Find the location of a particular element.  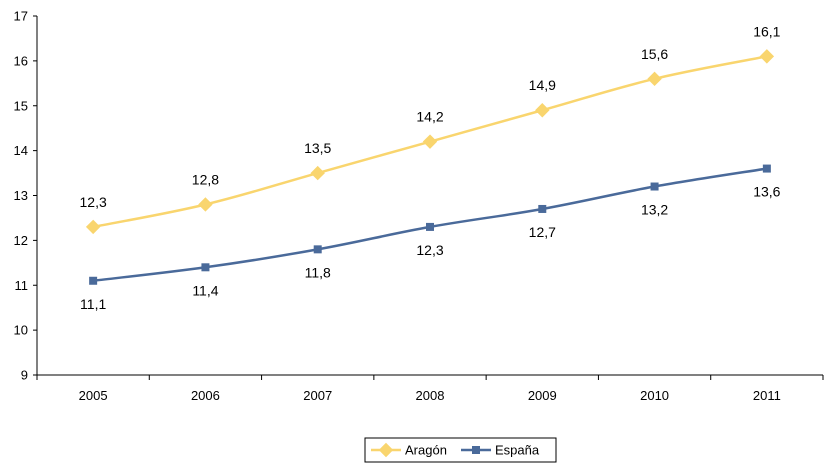

data-label: 15,6 is located at coordinates (654, 54).